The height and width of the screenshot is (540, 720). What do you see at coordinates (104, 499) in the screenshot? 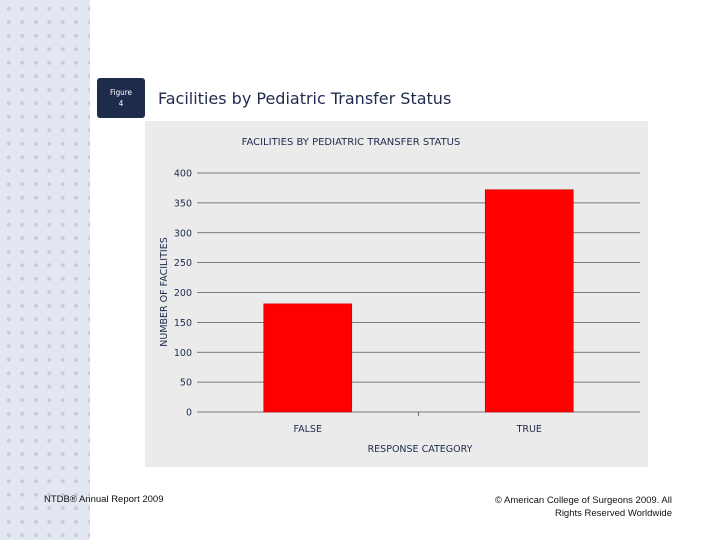
I see `footer-report-name: NTDB® Annual Report 2009` at bounding box center [104, 499].